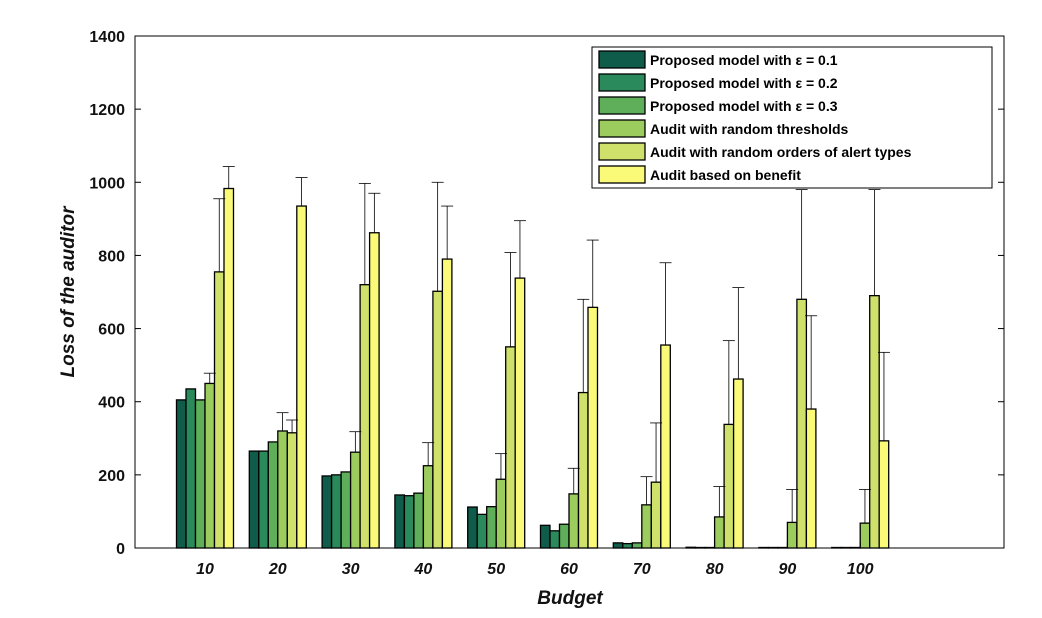 This screenshot has height=618, width=1042. What do you see at coordinates (535, 560) in the screenshot?
I see `x-axis: 10 20 30 40 50 60 70 80 90 100` at bounding box center [535, 560].